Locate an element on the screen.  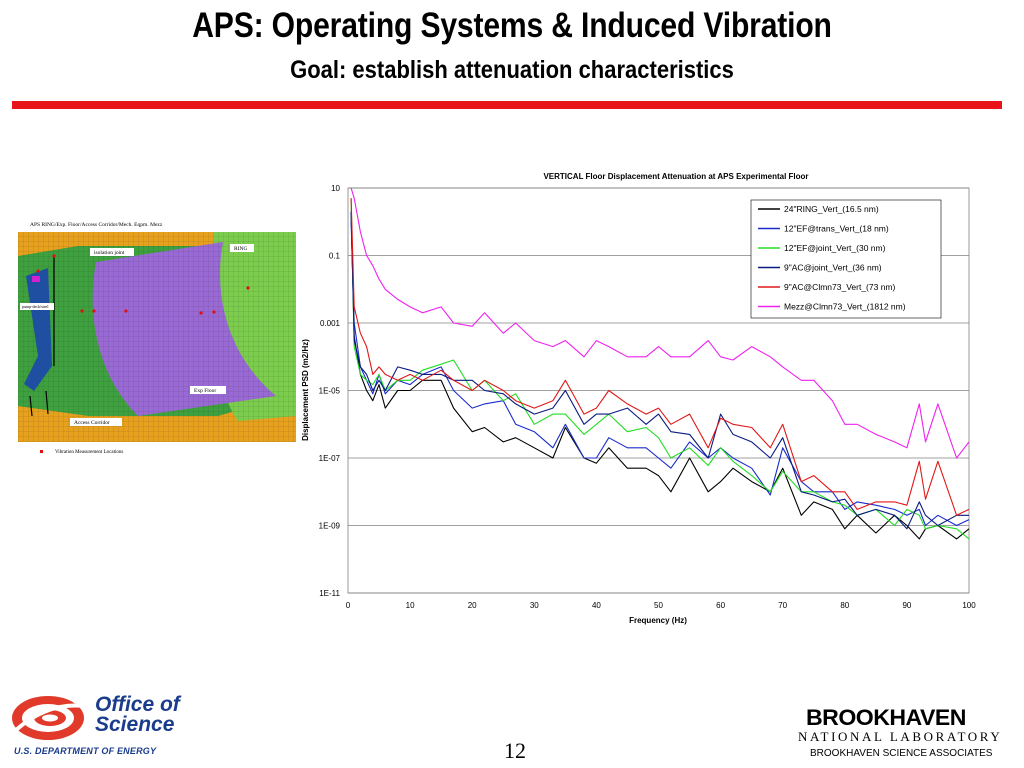
legend-label: 12"EF@joint_Vert_(30 nm) is located at coordinates (835, 248).